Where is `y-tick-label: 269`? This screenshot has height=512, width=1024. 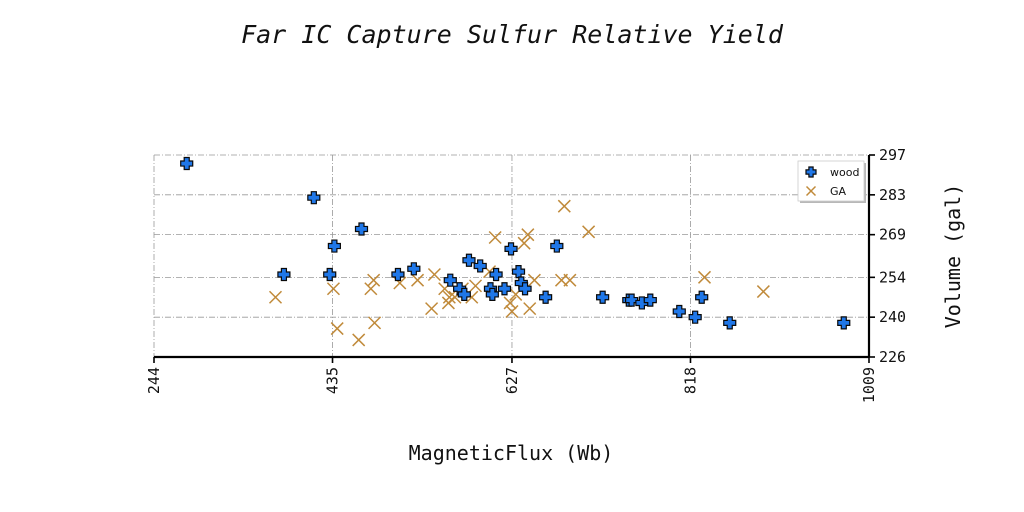 y-tick-label: 269 is located at coordinates (892, 235).